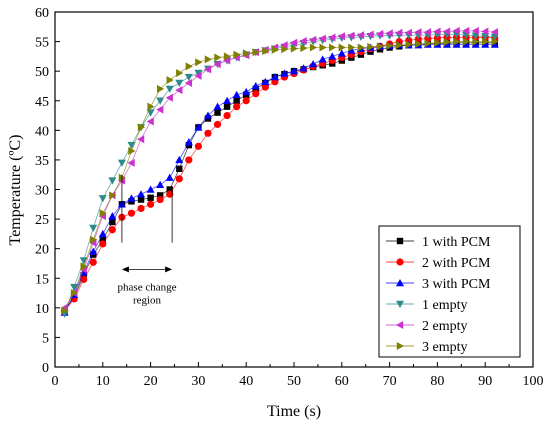 This screenshot has height=424, width=550. I want to click on legend-marker-3-empty, so click(400, 346).